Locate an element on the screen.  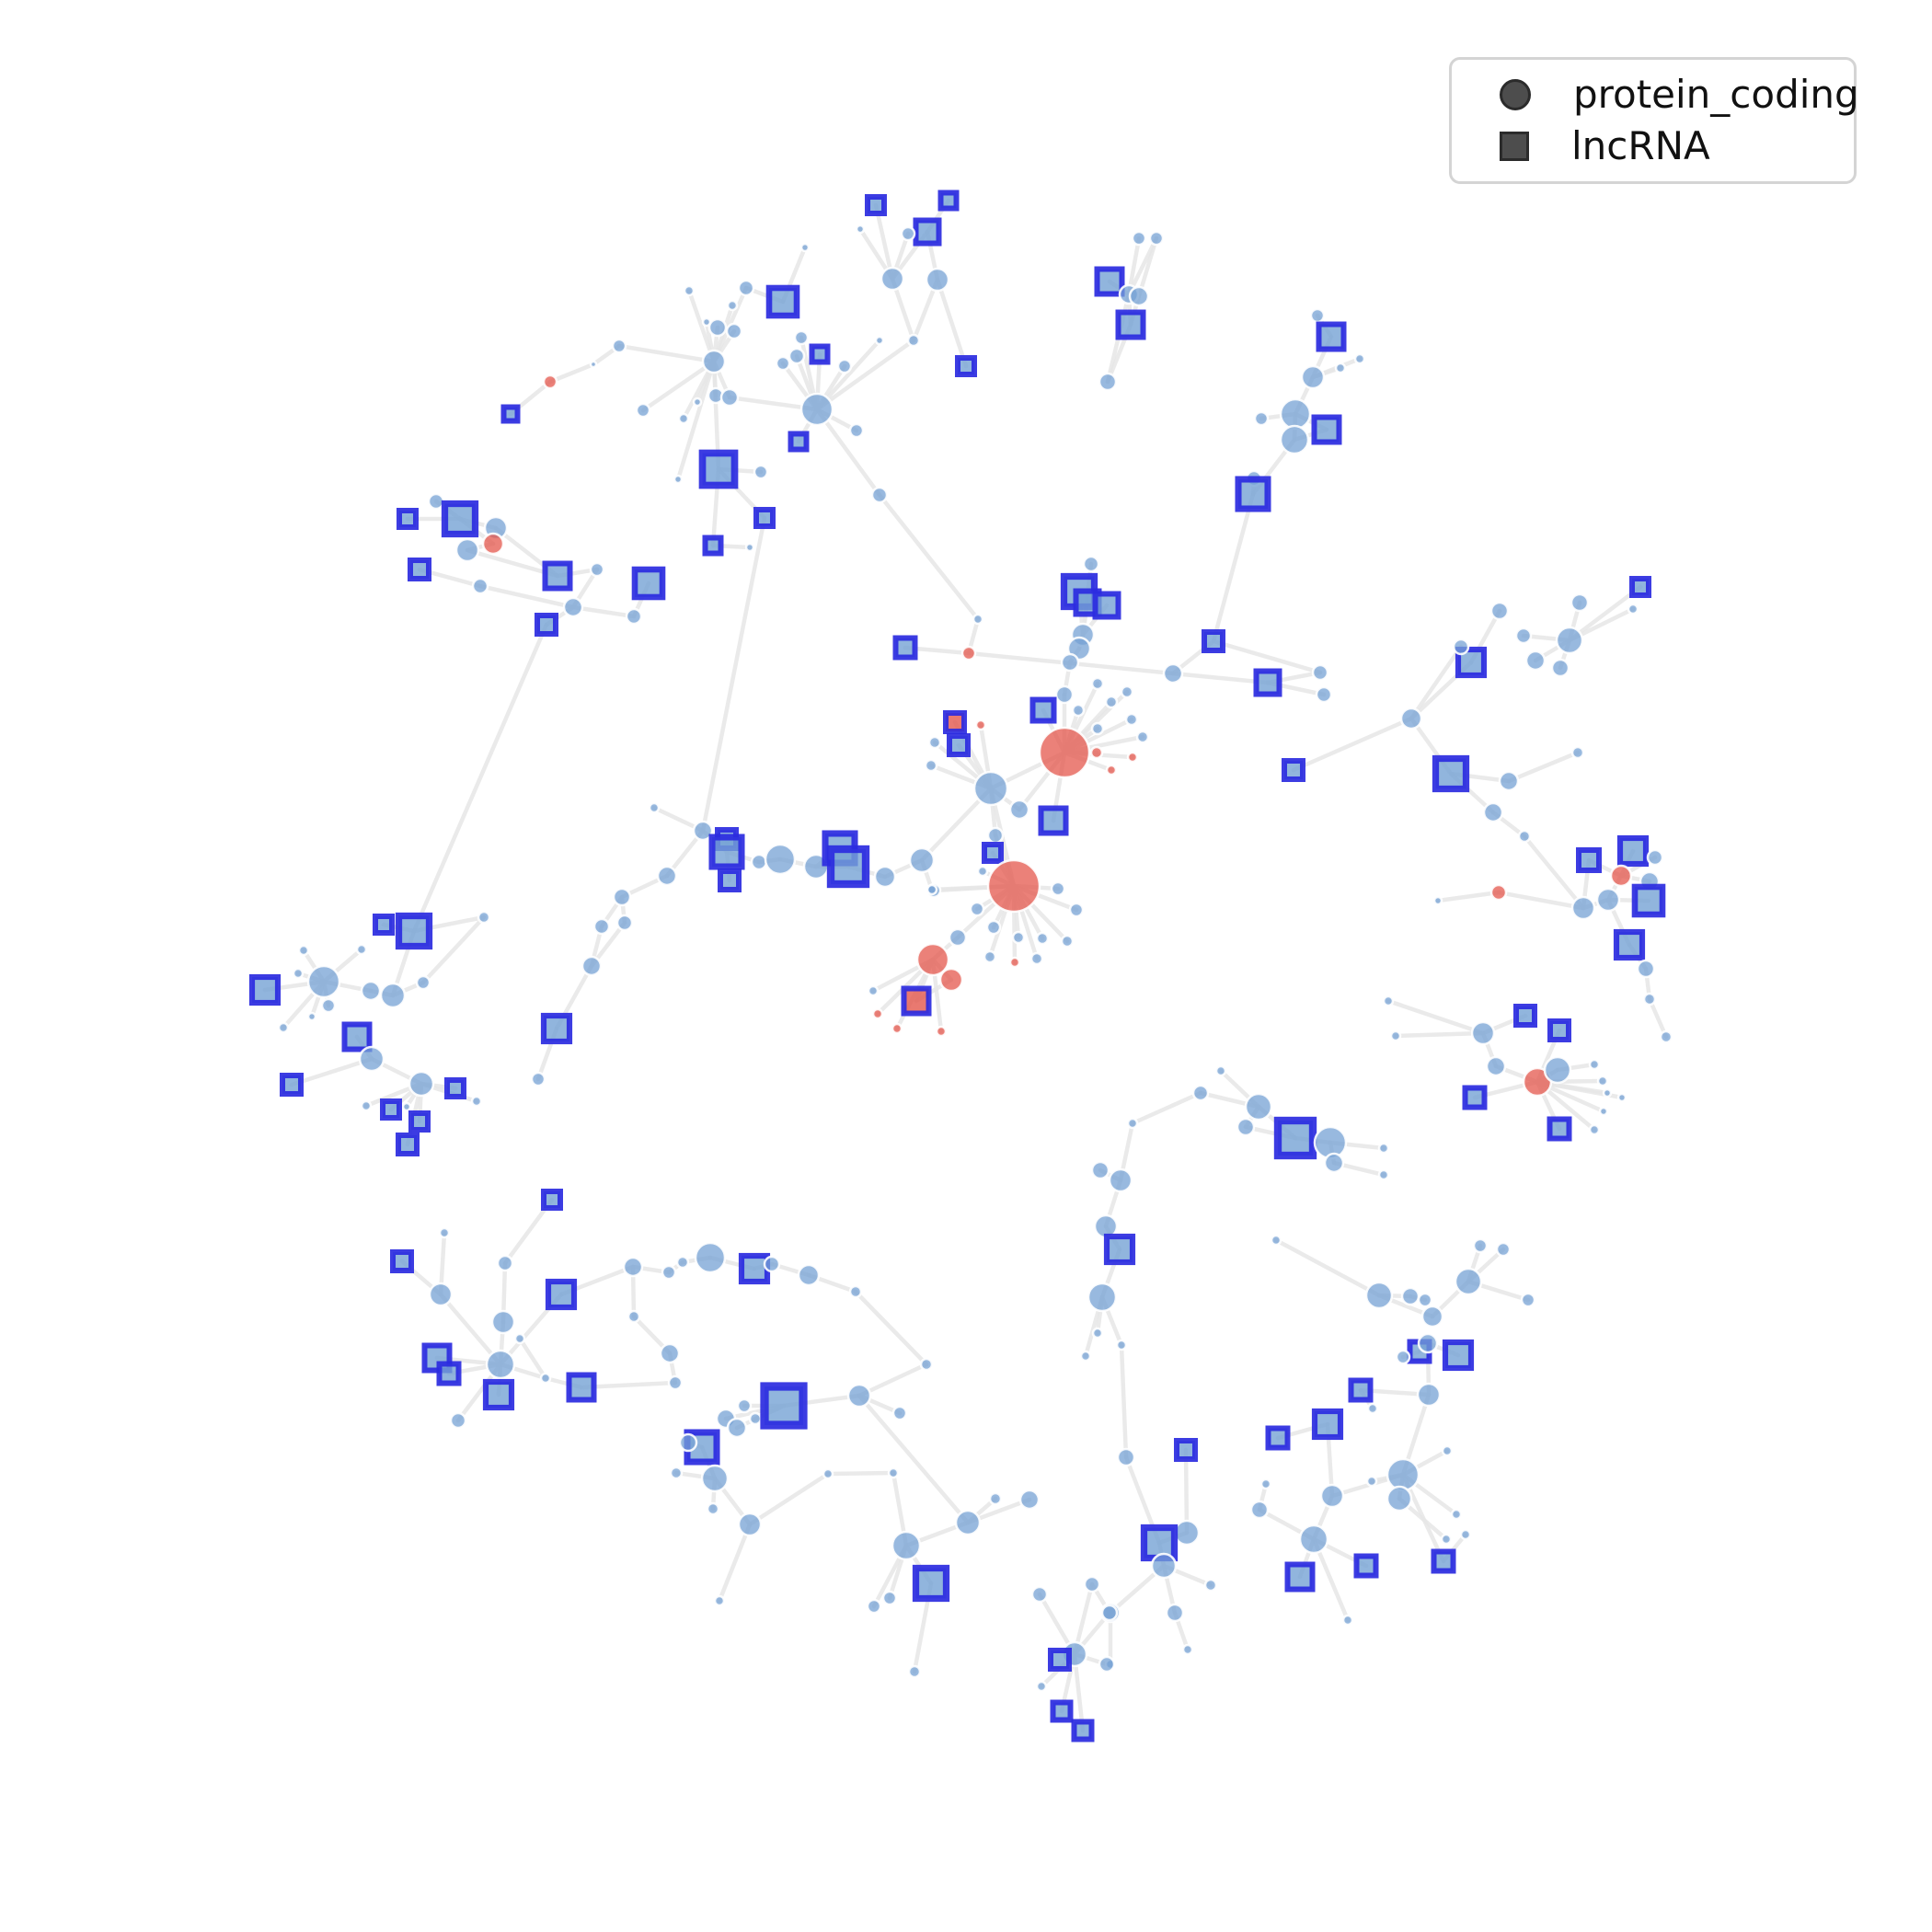
legend-label: protein_coding is located at coordinates (1716, 94).